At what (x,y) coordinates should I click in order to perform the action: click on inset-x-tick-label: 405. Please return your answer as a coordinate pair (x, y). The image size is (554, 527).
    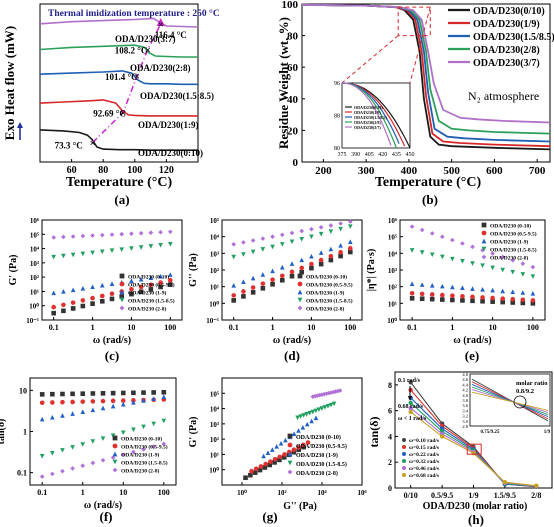
    Looking at the image, I should click on (369, 155).